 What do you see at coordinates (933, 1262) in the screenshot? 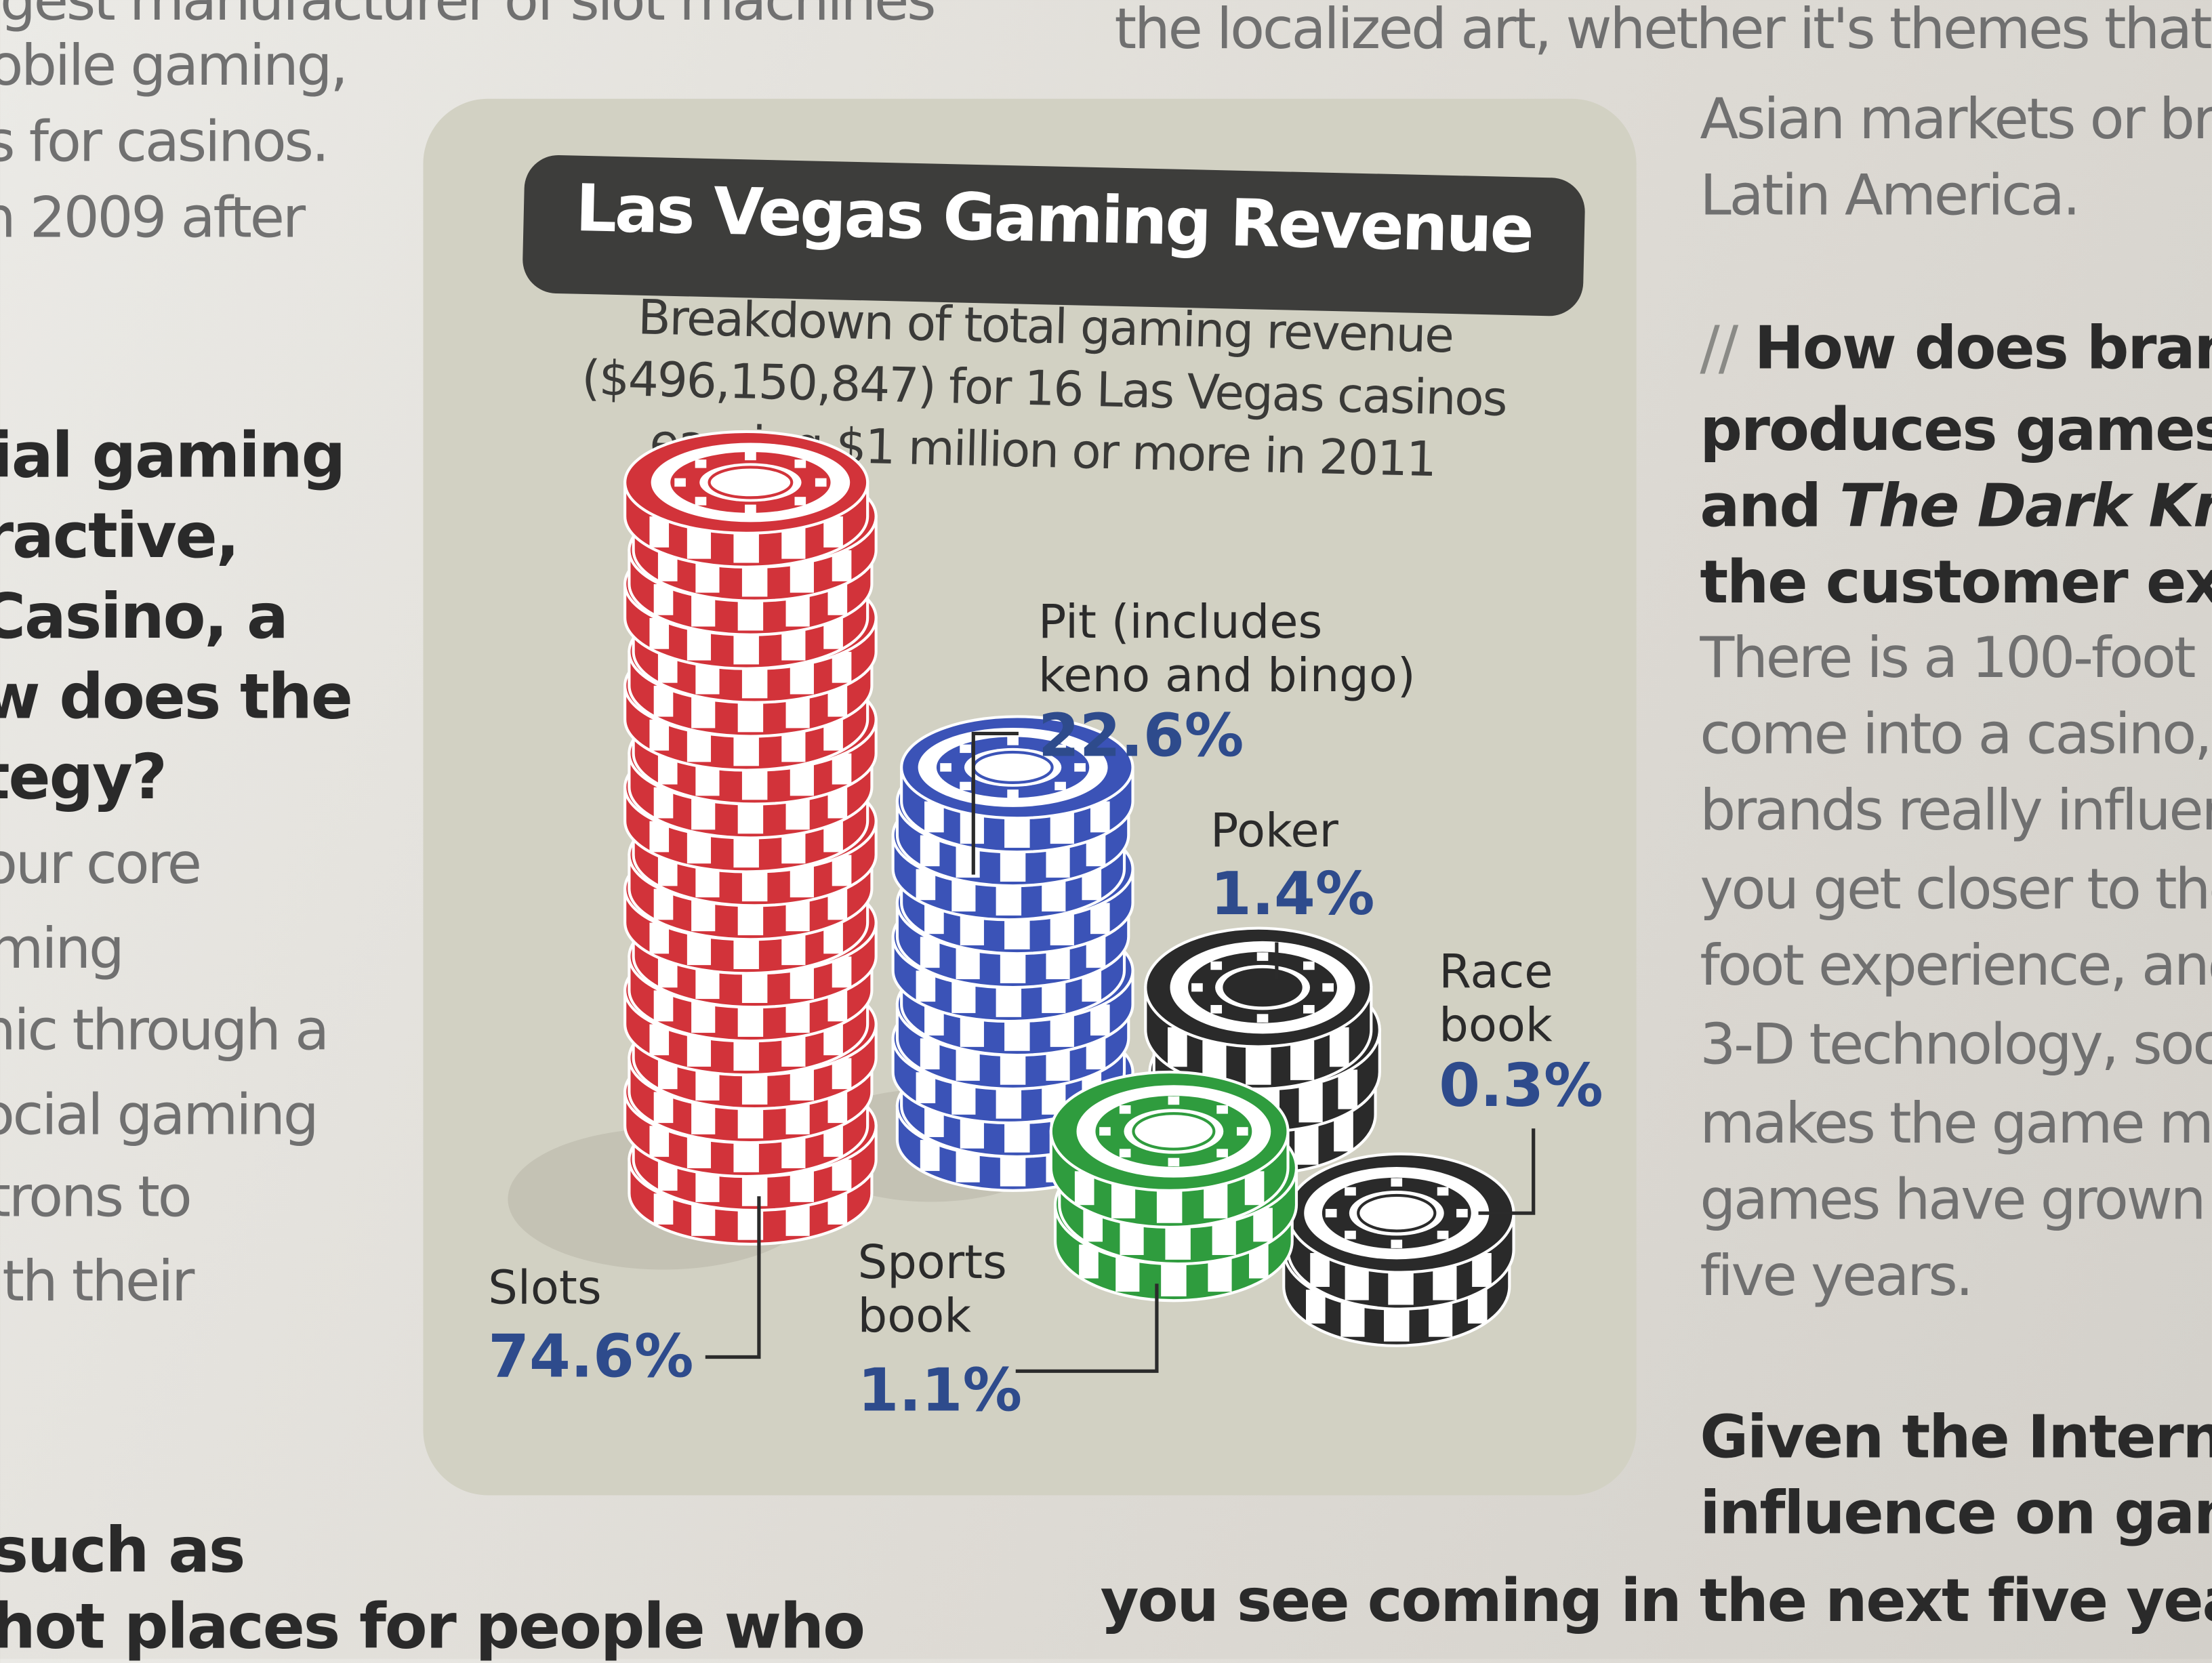
I see `category-label: Sports` at bounding box center [933, 1262].